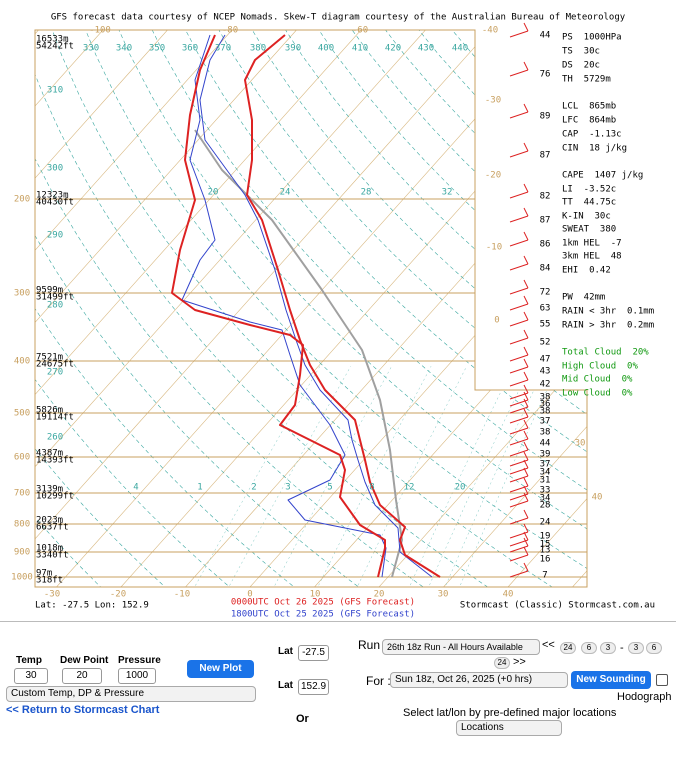 The height and width of the screenshot is (768, 676). What do you see at coordinates (493, 101) in the screenshot?
I see `diagram-label: -30` at bounding box center [493, 101].